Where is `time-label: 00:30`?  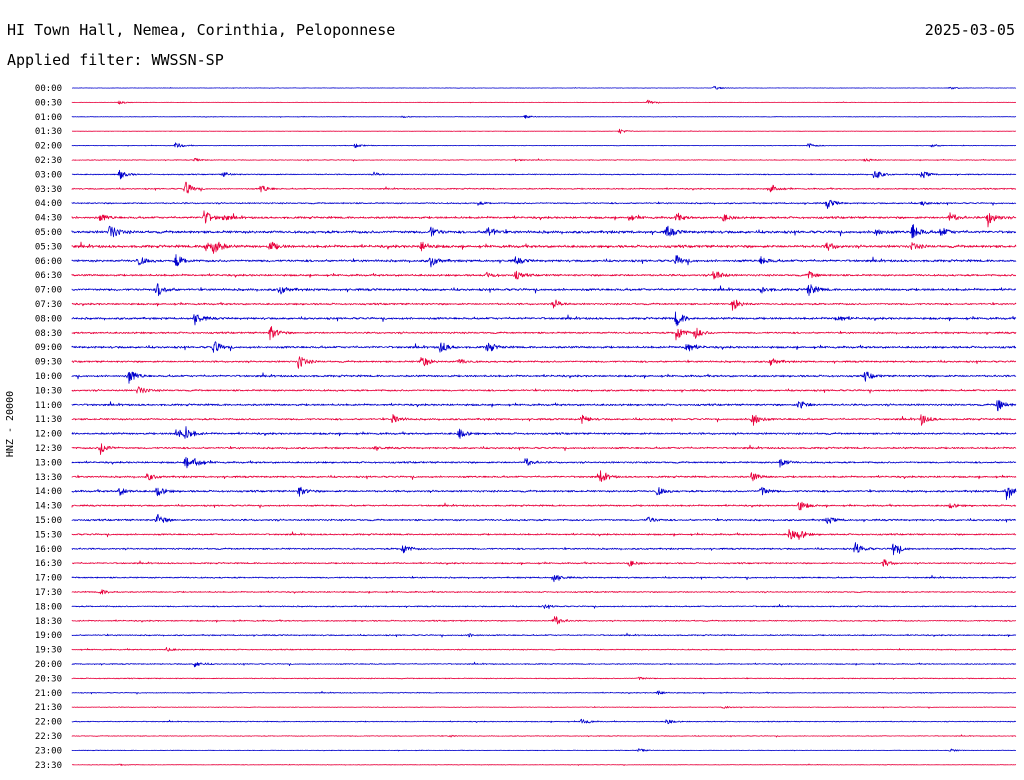 time-label: 00:30 is located at coordinates (48, 103).